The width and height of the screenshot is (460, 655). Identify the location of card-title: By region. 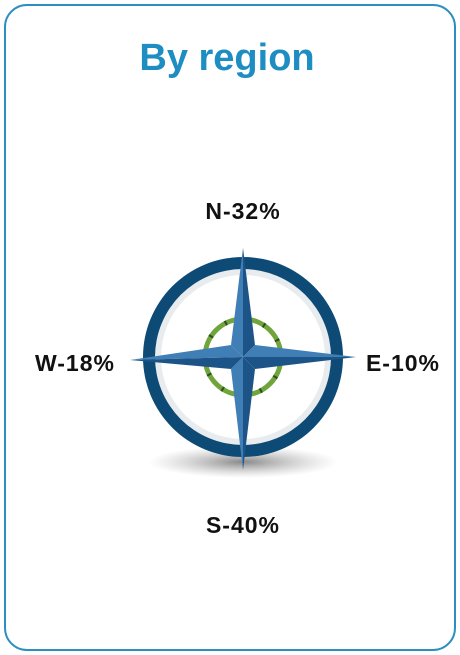
(226, 58).